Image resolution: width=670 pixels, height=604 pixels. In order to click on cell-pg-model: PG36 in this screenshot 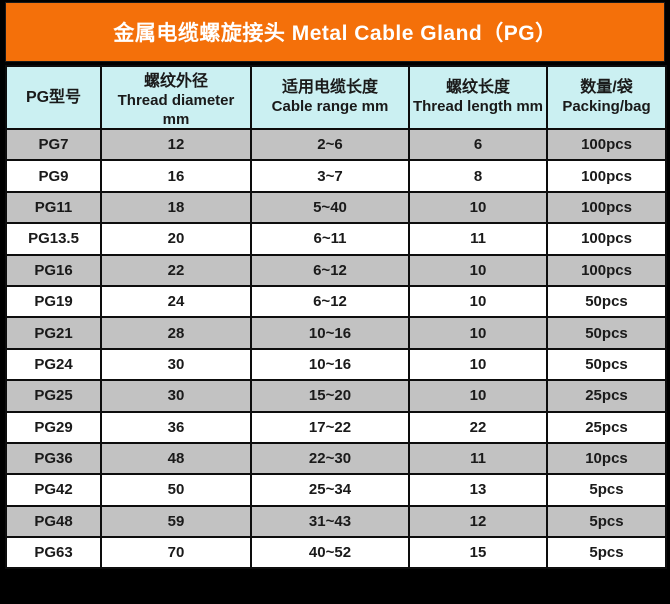, I will do `click(53, 458)`.